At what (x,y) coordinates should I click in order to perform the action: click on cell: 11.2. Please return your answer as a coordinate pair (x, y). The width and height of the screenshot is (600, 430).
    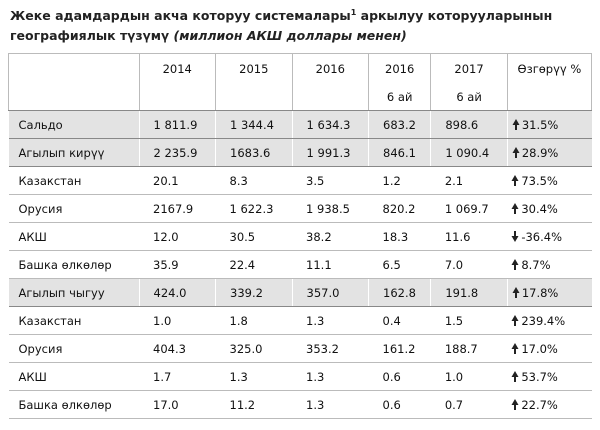
    Looking at the image, I should click on (254, 404).